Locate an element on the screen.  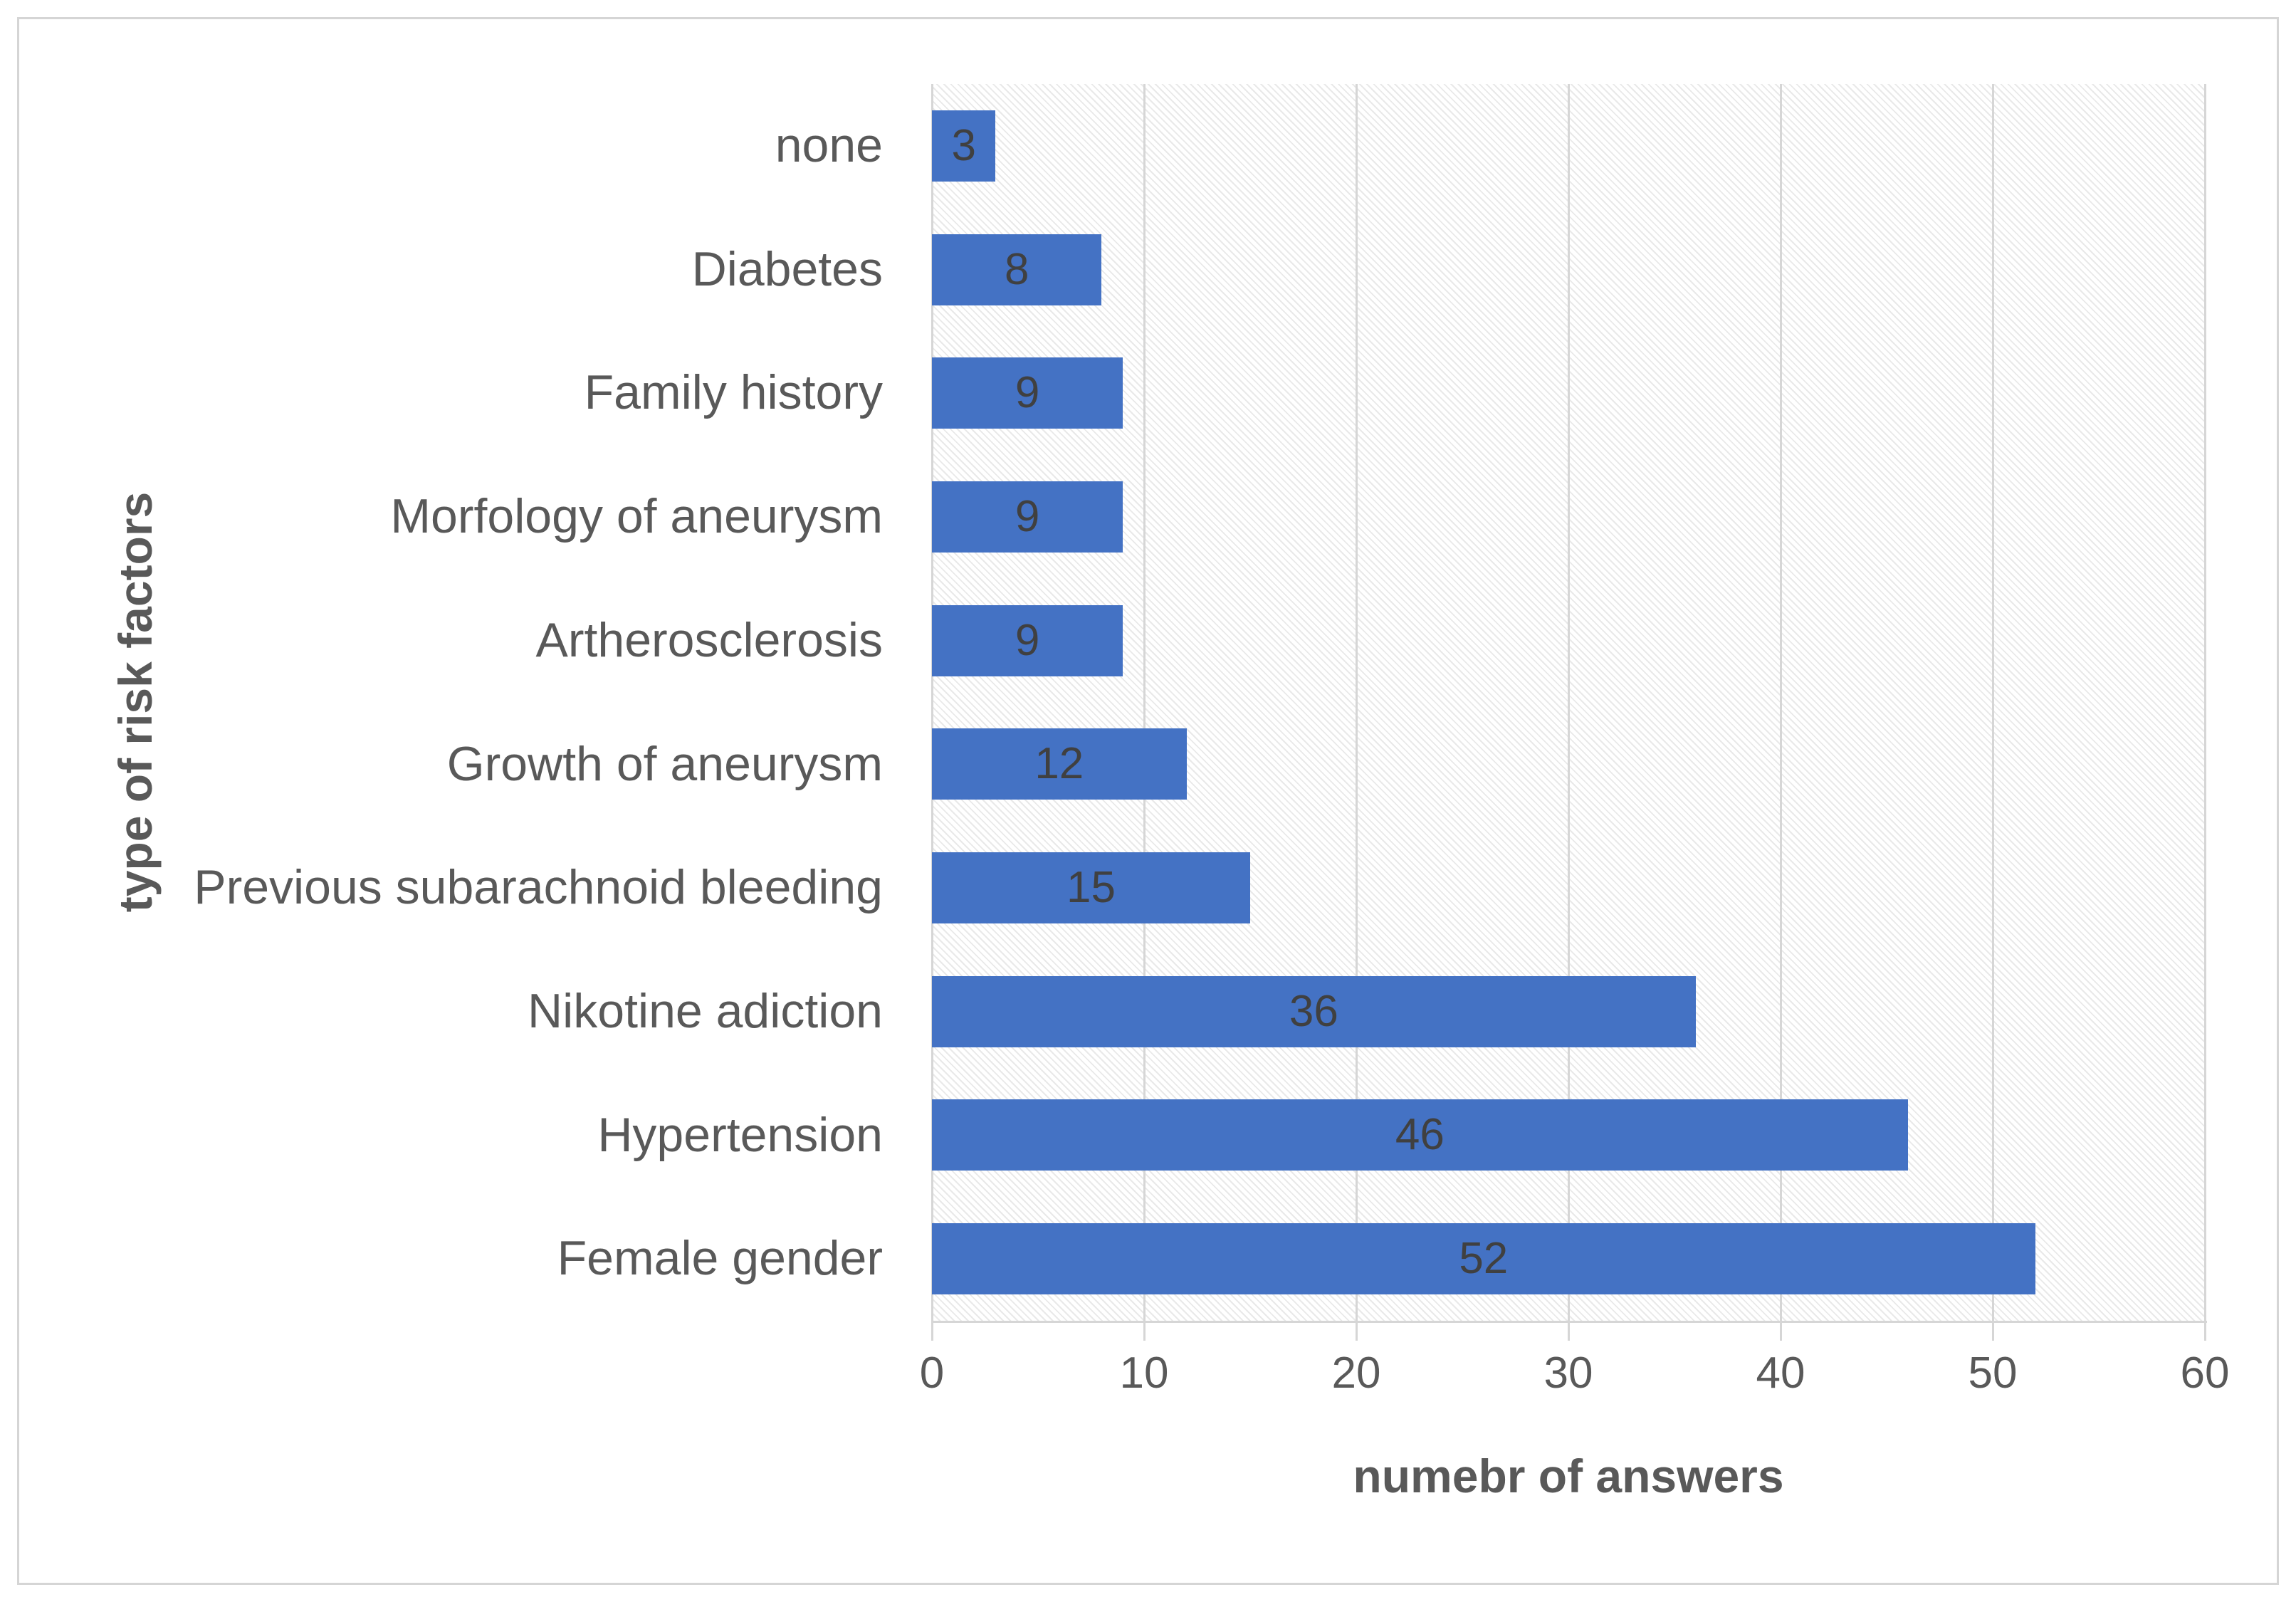
category-label: Growth of aneurysm is located at coordinates (664, 763).